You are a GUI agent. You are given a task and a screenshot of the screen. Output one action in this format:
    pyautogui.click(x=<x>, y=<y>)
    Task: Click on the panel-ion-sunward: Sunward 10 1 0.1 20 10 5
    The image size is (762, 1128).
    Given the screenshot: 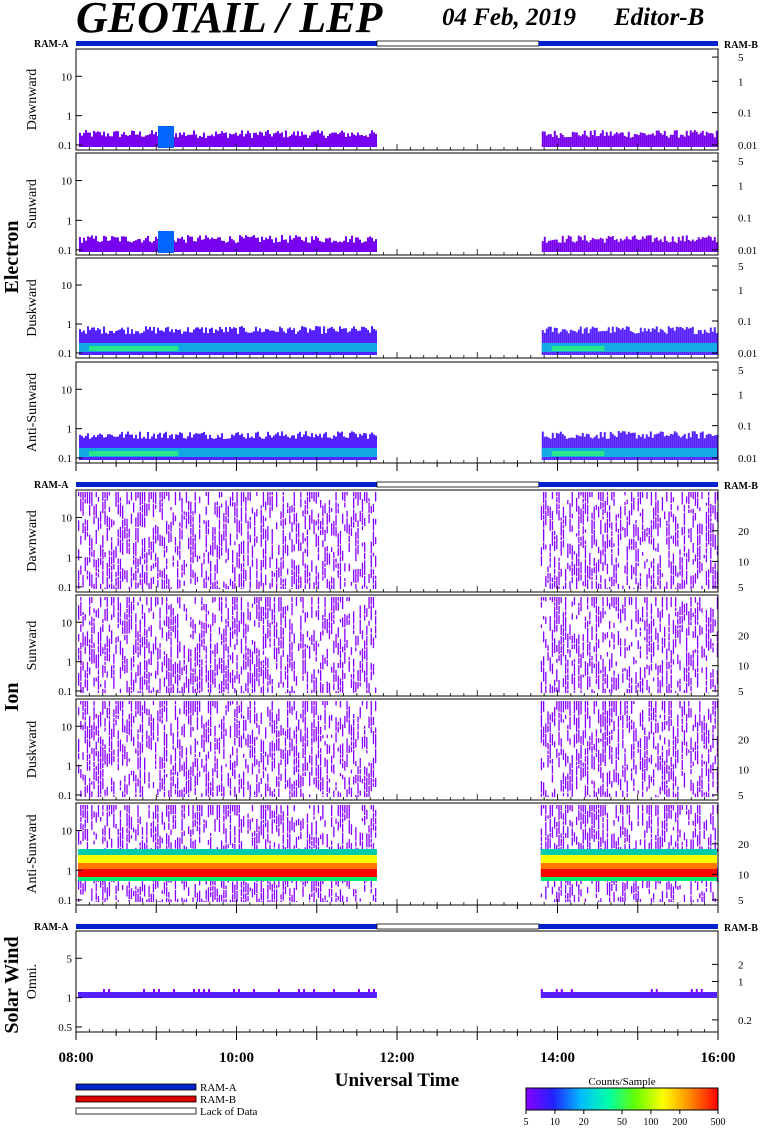 What is the action you would take?
    pyautogui.click(x=387, y=646)
    